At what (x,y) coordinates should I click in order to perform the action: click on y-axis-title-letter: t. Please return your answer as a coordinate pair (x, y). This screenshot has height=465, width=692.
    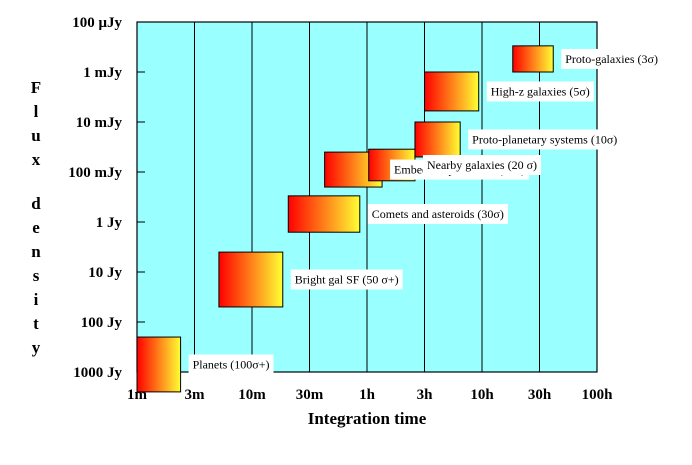
    Looking at the image, I should click on (36, 323).